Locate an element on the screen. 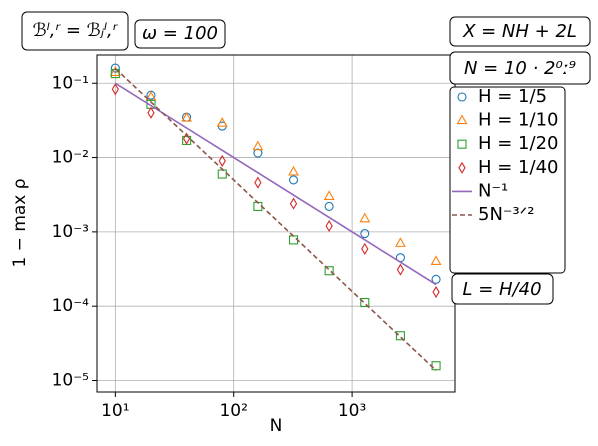  y-tick-label: 10⁻³ is located at coordinates (70, 232).